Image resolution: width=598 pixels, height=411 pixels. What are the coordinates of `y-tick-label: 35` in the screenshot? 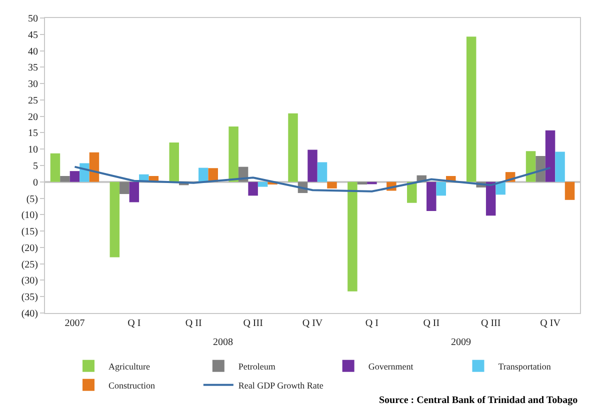 It's located at (33, 68).